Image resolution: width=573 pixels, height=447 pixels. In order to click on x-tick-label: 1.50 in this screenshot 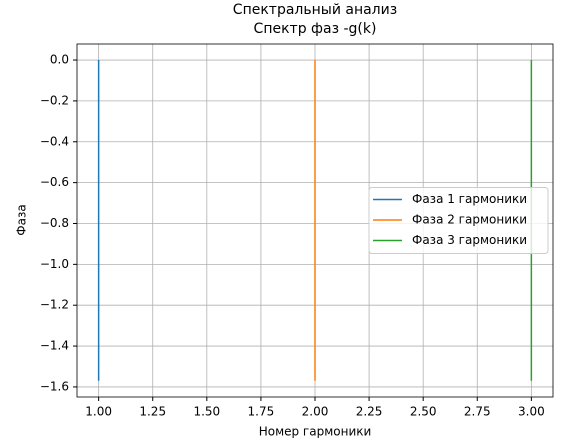, I will do `click(206, 412)`.